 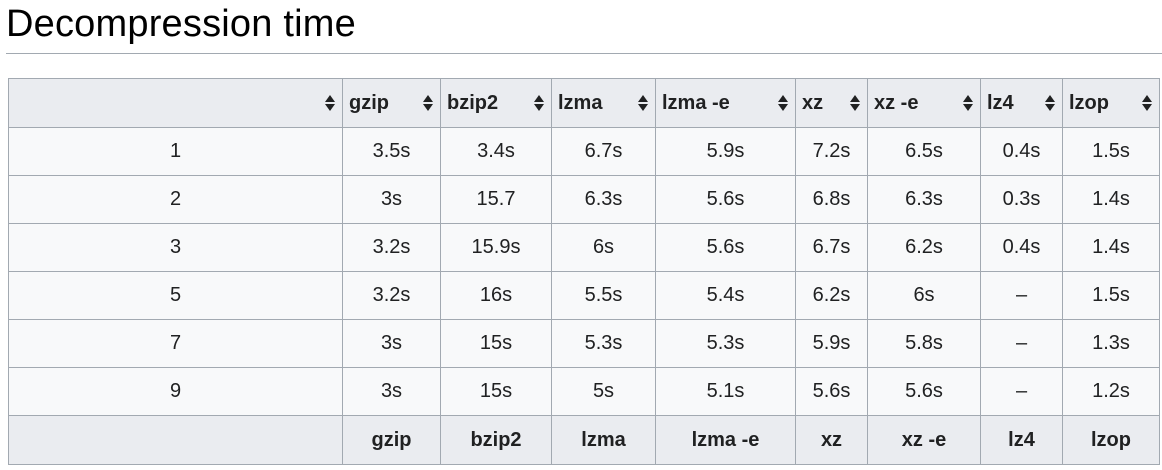 I want to click on column-header-label: bzip2, so click(x=473, y=102).